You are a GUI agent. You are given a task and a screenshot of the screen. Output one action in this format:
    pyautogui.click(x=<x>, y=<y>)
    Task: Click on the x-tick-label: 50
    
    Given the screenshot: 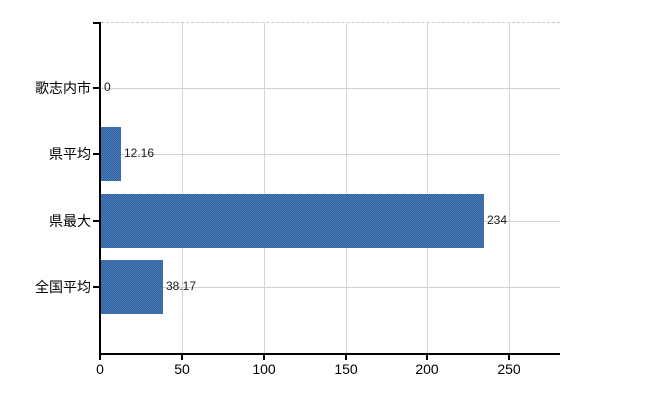 What is the action you would take?
    pyautogui.click(x=182, y=369)
    